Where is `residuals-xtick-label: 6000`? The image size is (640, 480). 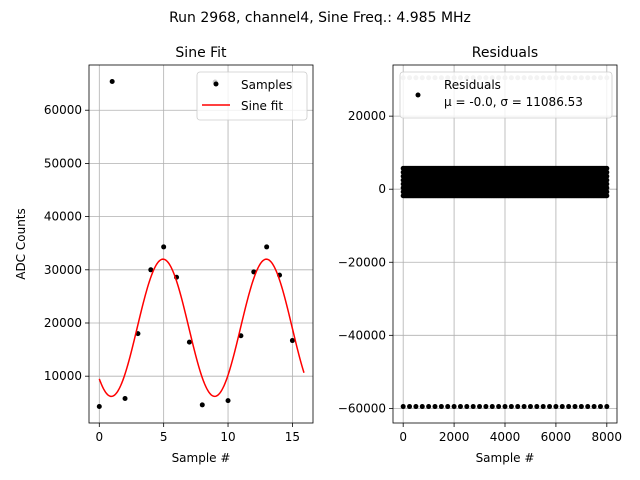
residuals-xtick-label: 6000 is located at coordinates (556, 437).